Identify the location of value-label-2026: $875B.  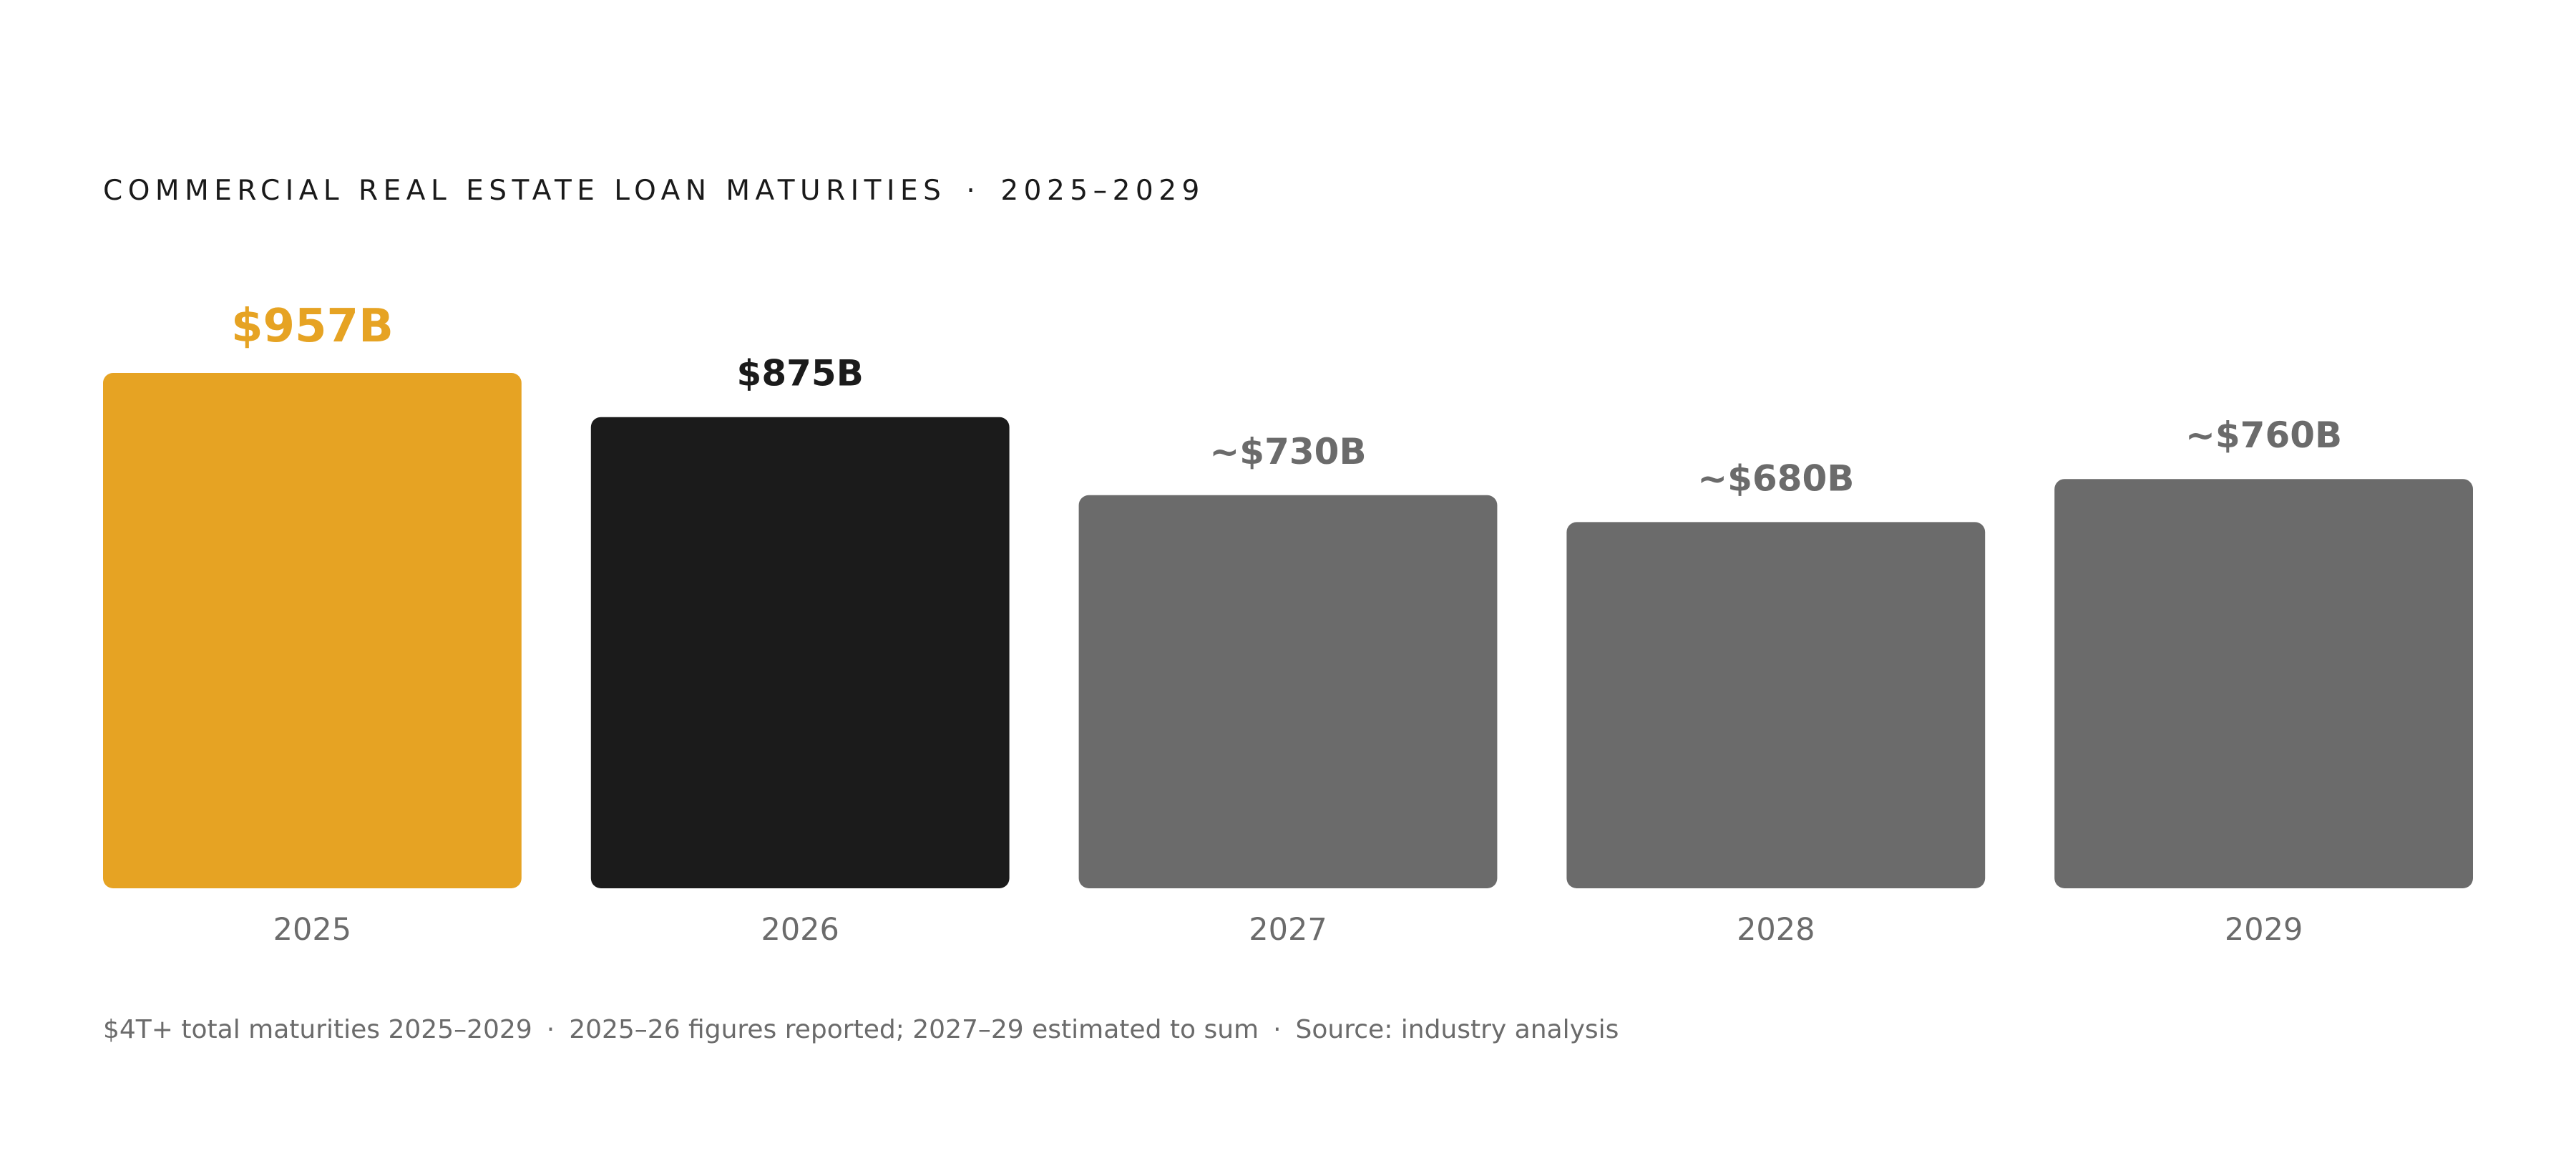
(800, 373).